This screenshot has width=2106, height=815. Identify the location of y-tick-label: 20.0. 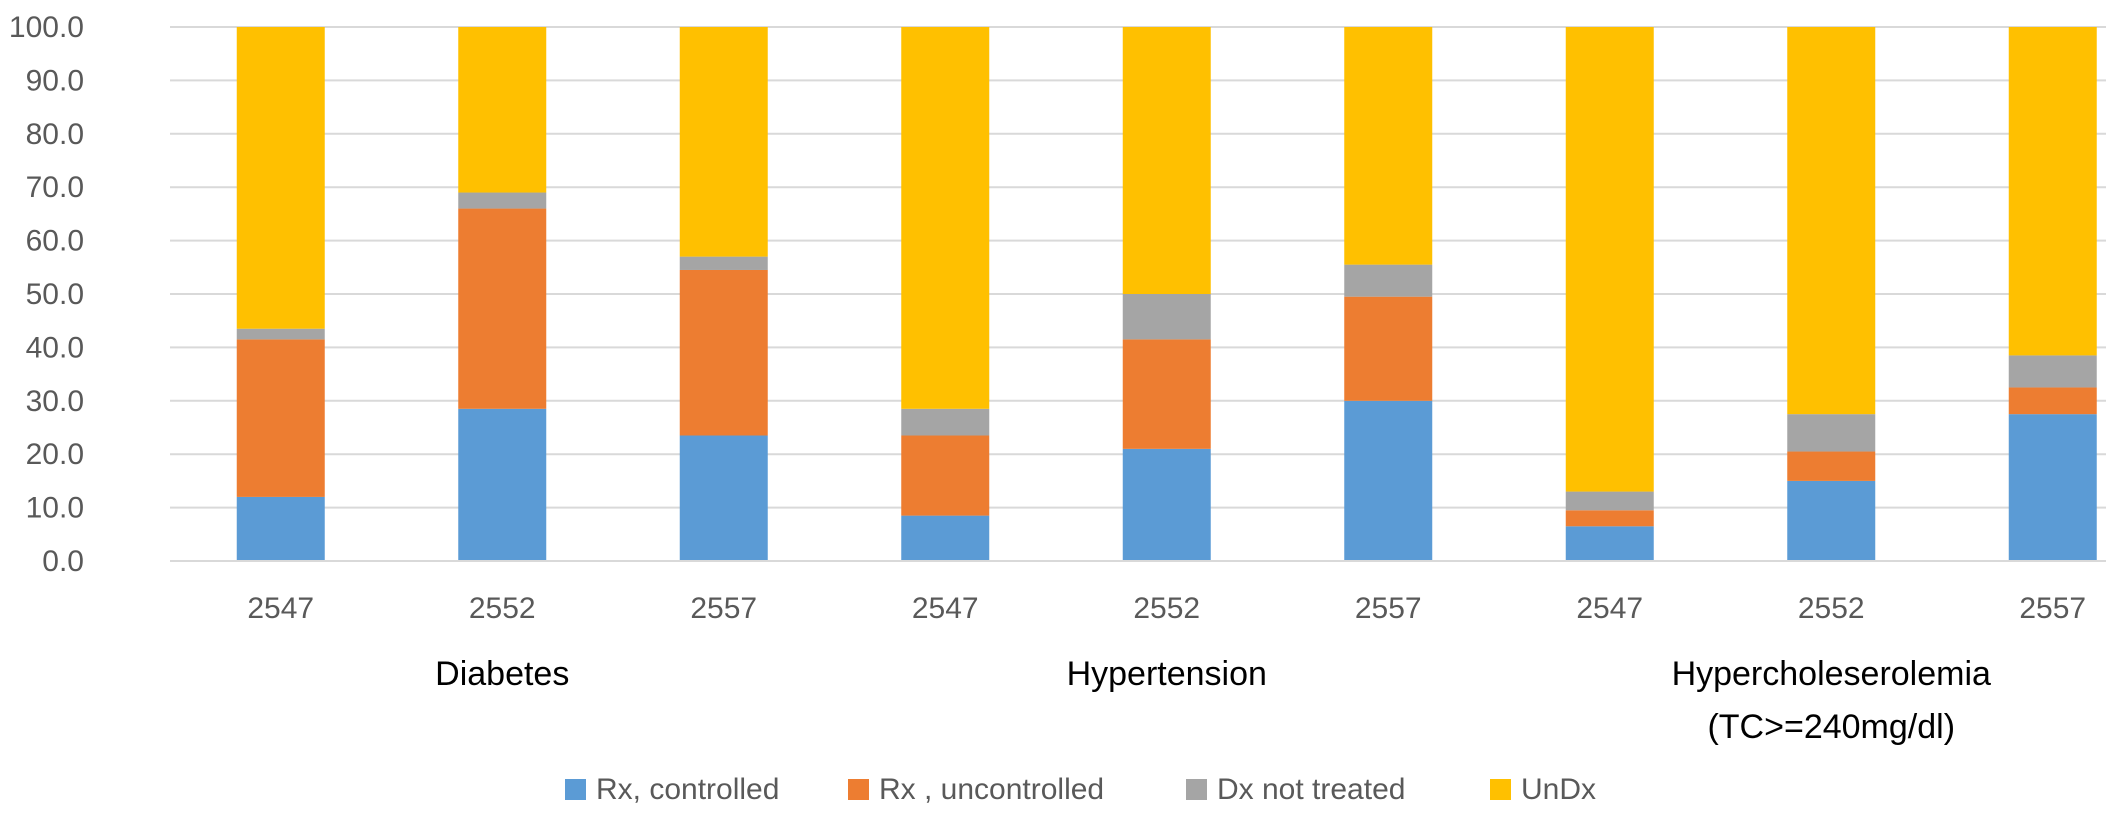
(55, 454).